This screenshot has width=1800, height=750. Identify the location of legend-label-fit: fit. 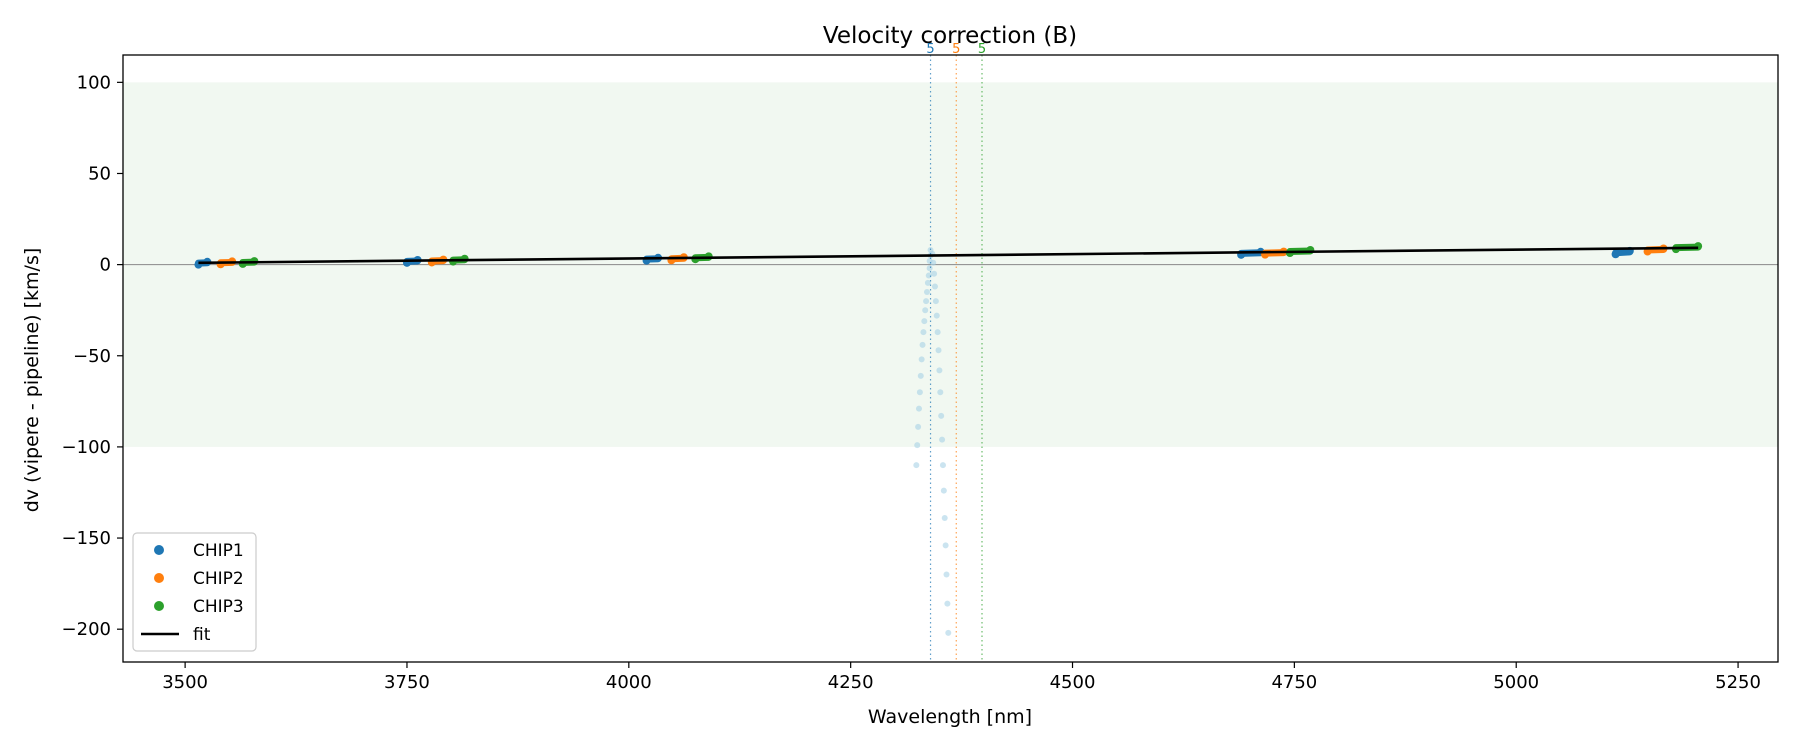
(202, 635).